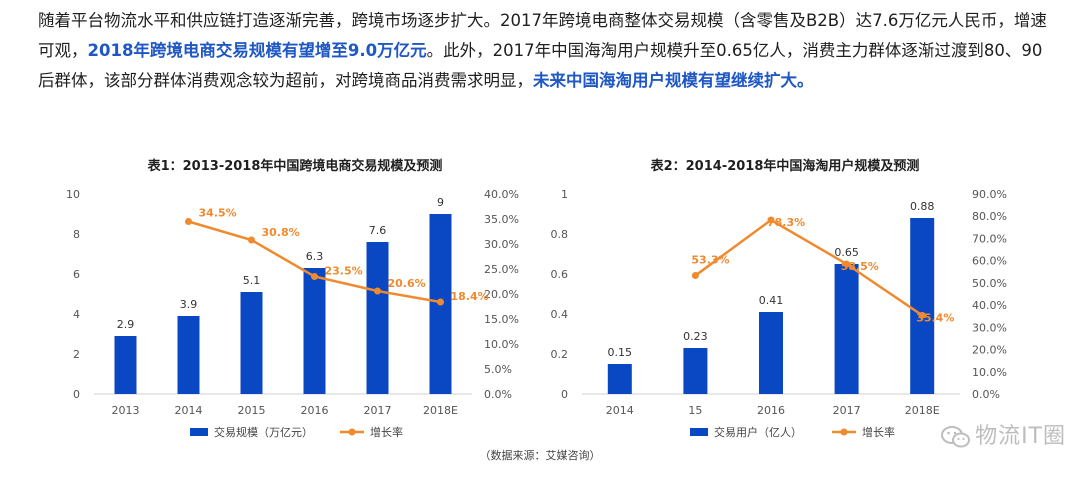 This screenshot has width=1080, height=486. I want to click on y-left-tick-label: 10, so click(73, 194).